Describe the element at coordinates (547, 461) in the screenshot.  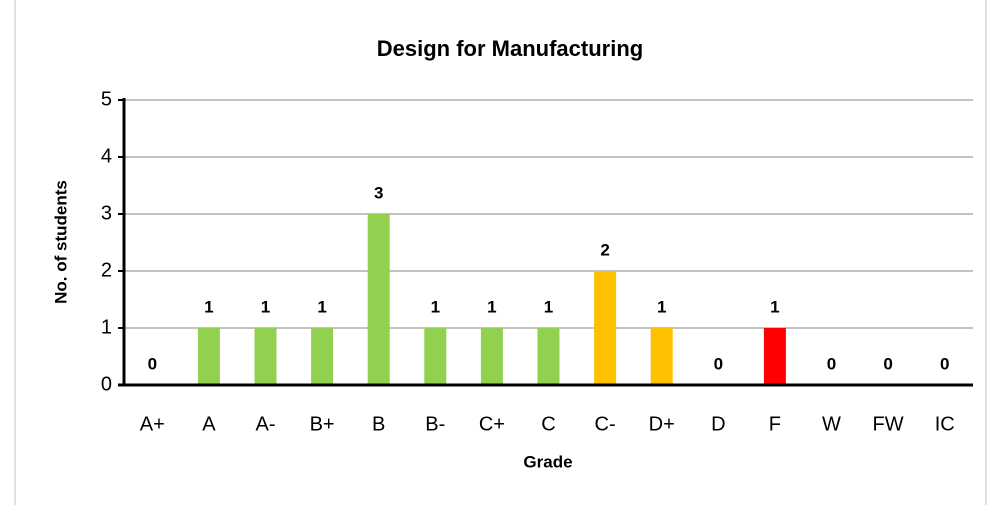
I see `x-axis-label: Grade` at that location.